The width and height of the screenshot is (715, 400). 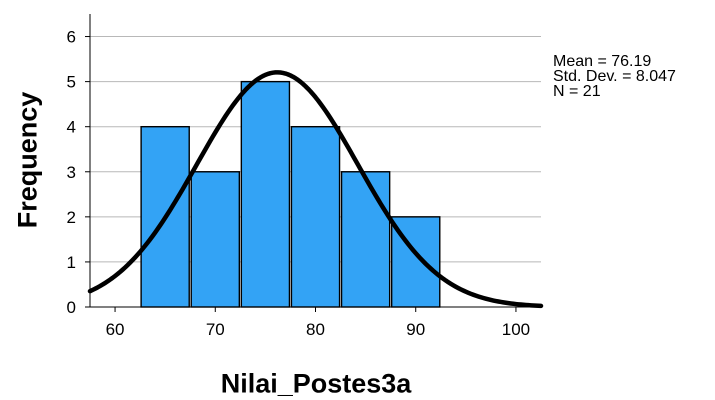 I want to click on x-tick-label-90: 90, so click(x=415, y=329).